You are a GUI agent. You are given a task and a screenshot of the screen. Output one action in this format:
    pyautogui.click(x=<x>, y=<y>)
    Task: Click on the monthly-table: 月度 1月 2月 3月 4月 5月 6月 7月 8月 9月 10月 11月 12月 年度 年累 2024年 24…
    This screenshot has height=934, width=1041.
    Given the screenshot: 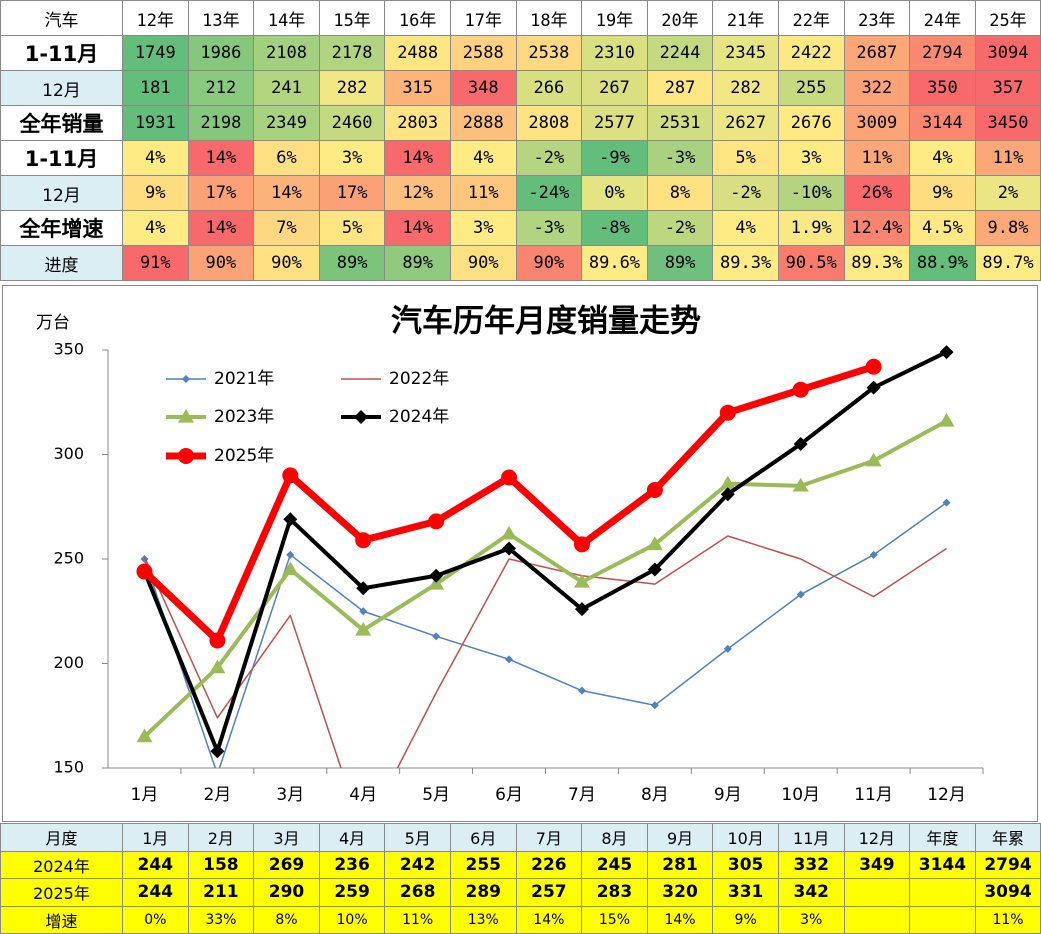 What is the action you would take?
    pyautogui.click(x=520, y=878)
    